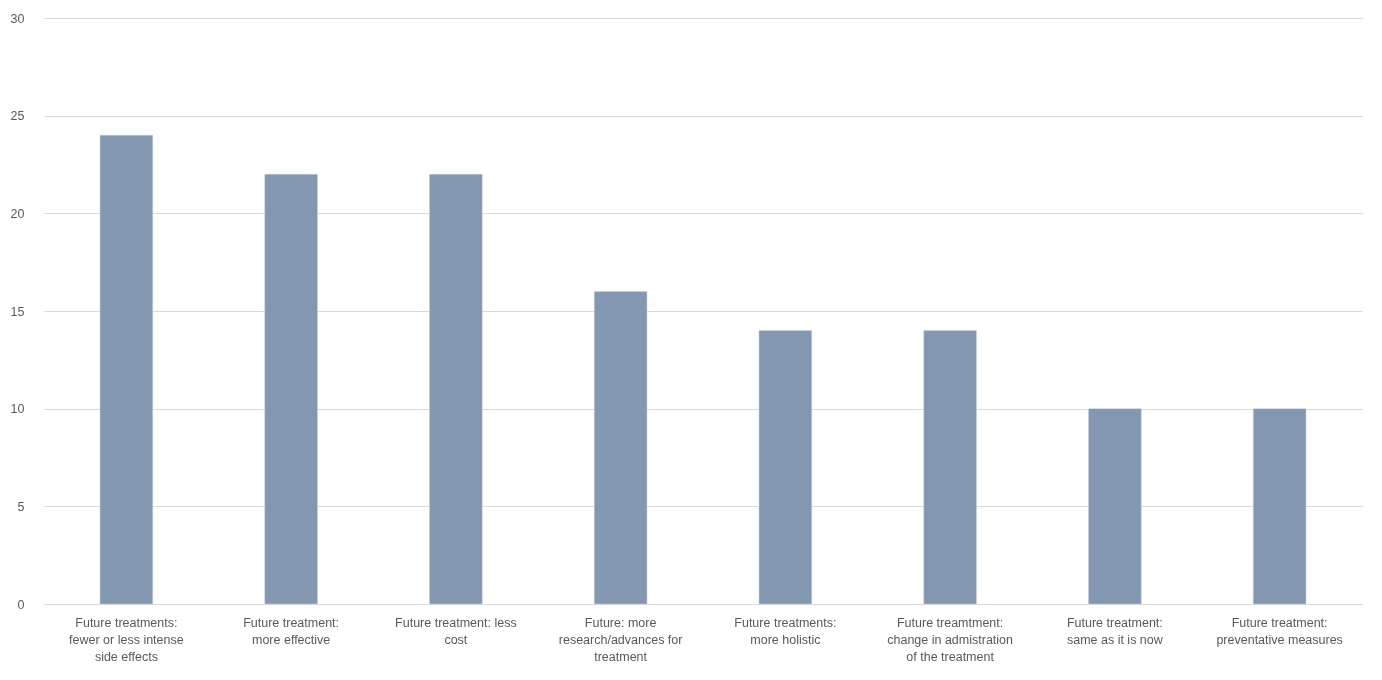 The image size is (1382, 680). I want to click on x-tick-label: Future treatments: more holistic, so click(785, 631).